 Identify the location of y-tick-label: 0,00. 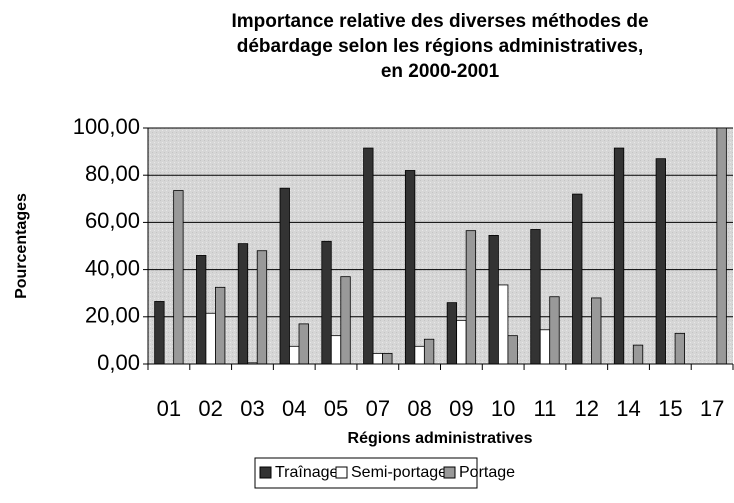
(118, 362).